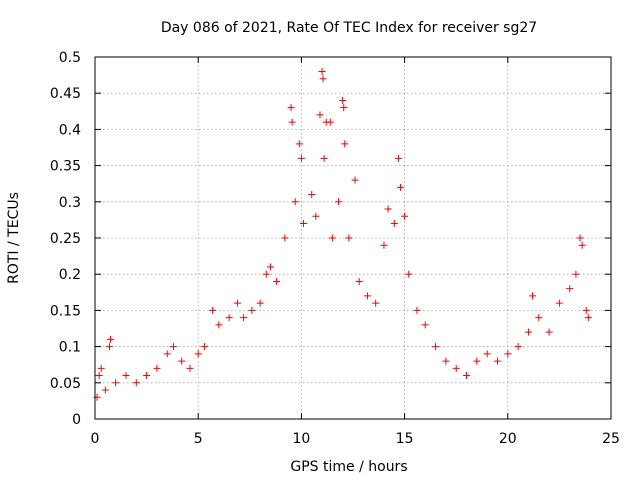 Image resolution: width=640 pixels, height=480 pixels. Describe the element at coordinates (95, 439) in the screenshot. I see `x-tick-label: 0` at that location.